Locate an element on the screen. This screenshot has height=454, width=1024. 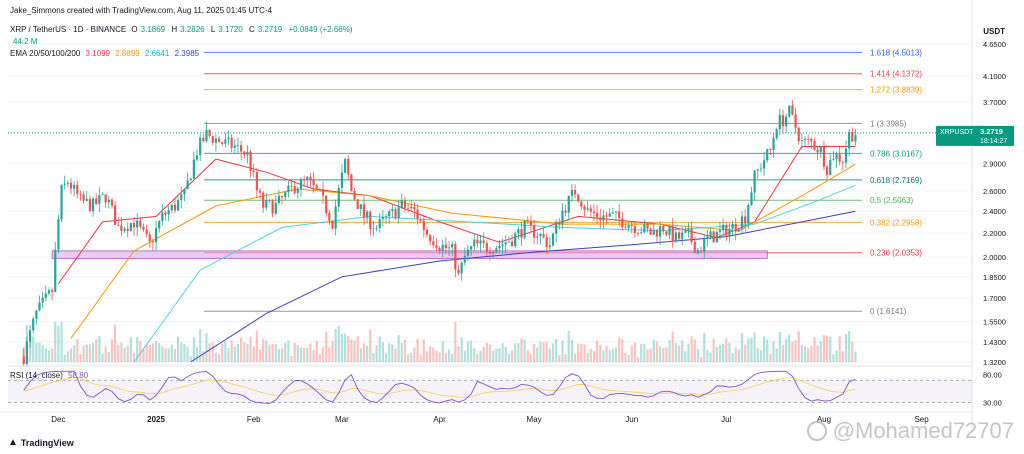
volume-legend: 44.2 M is located at coordinates (25, 41).